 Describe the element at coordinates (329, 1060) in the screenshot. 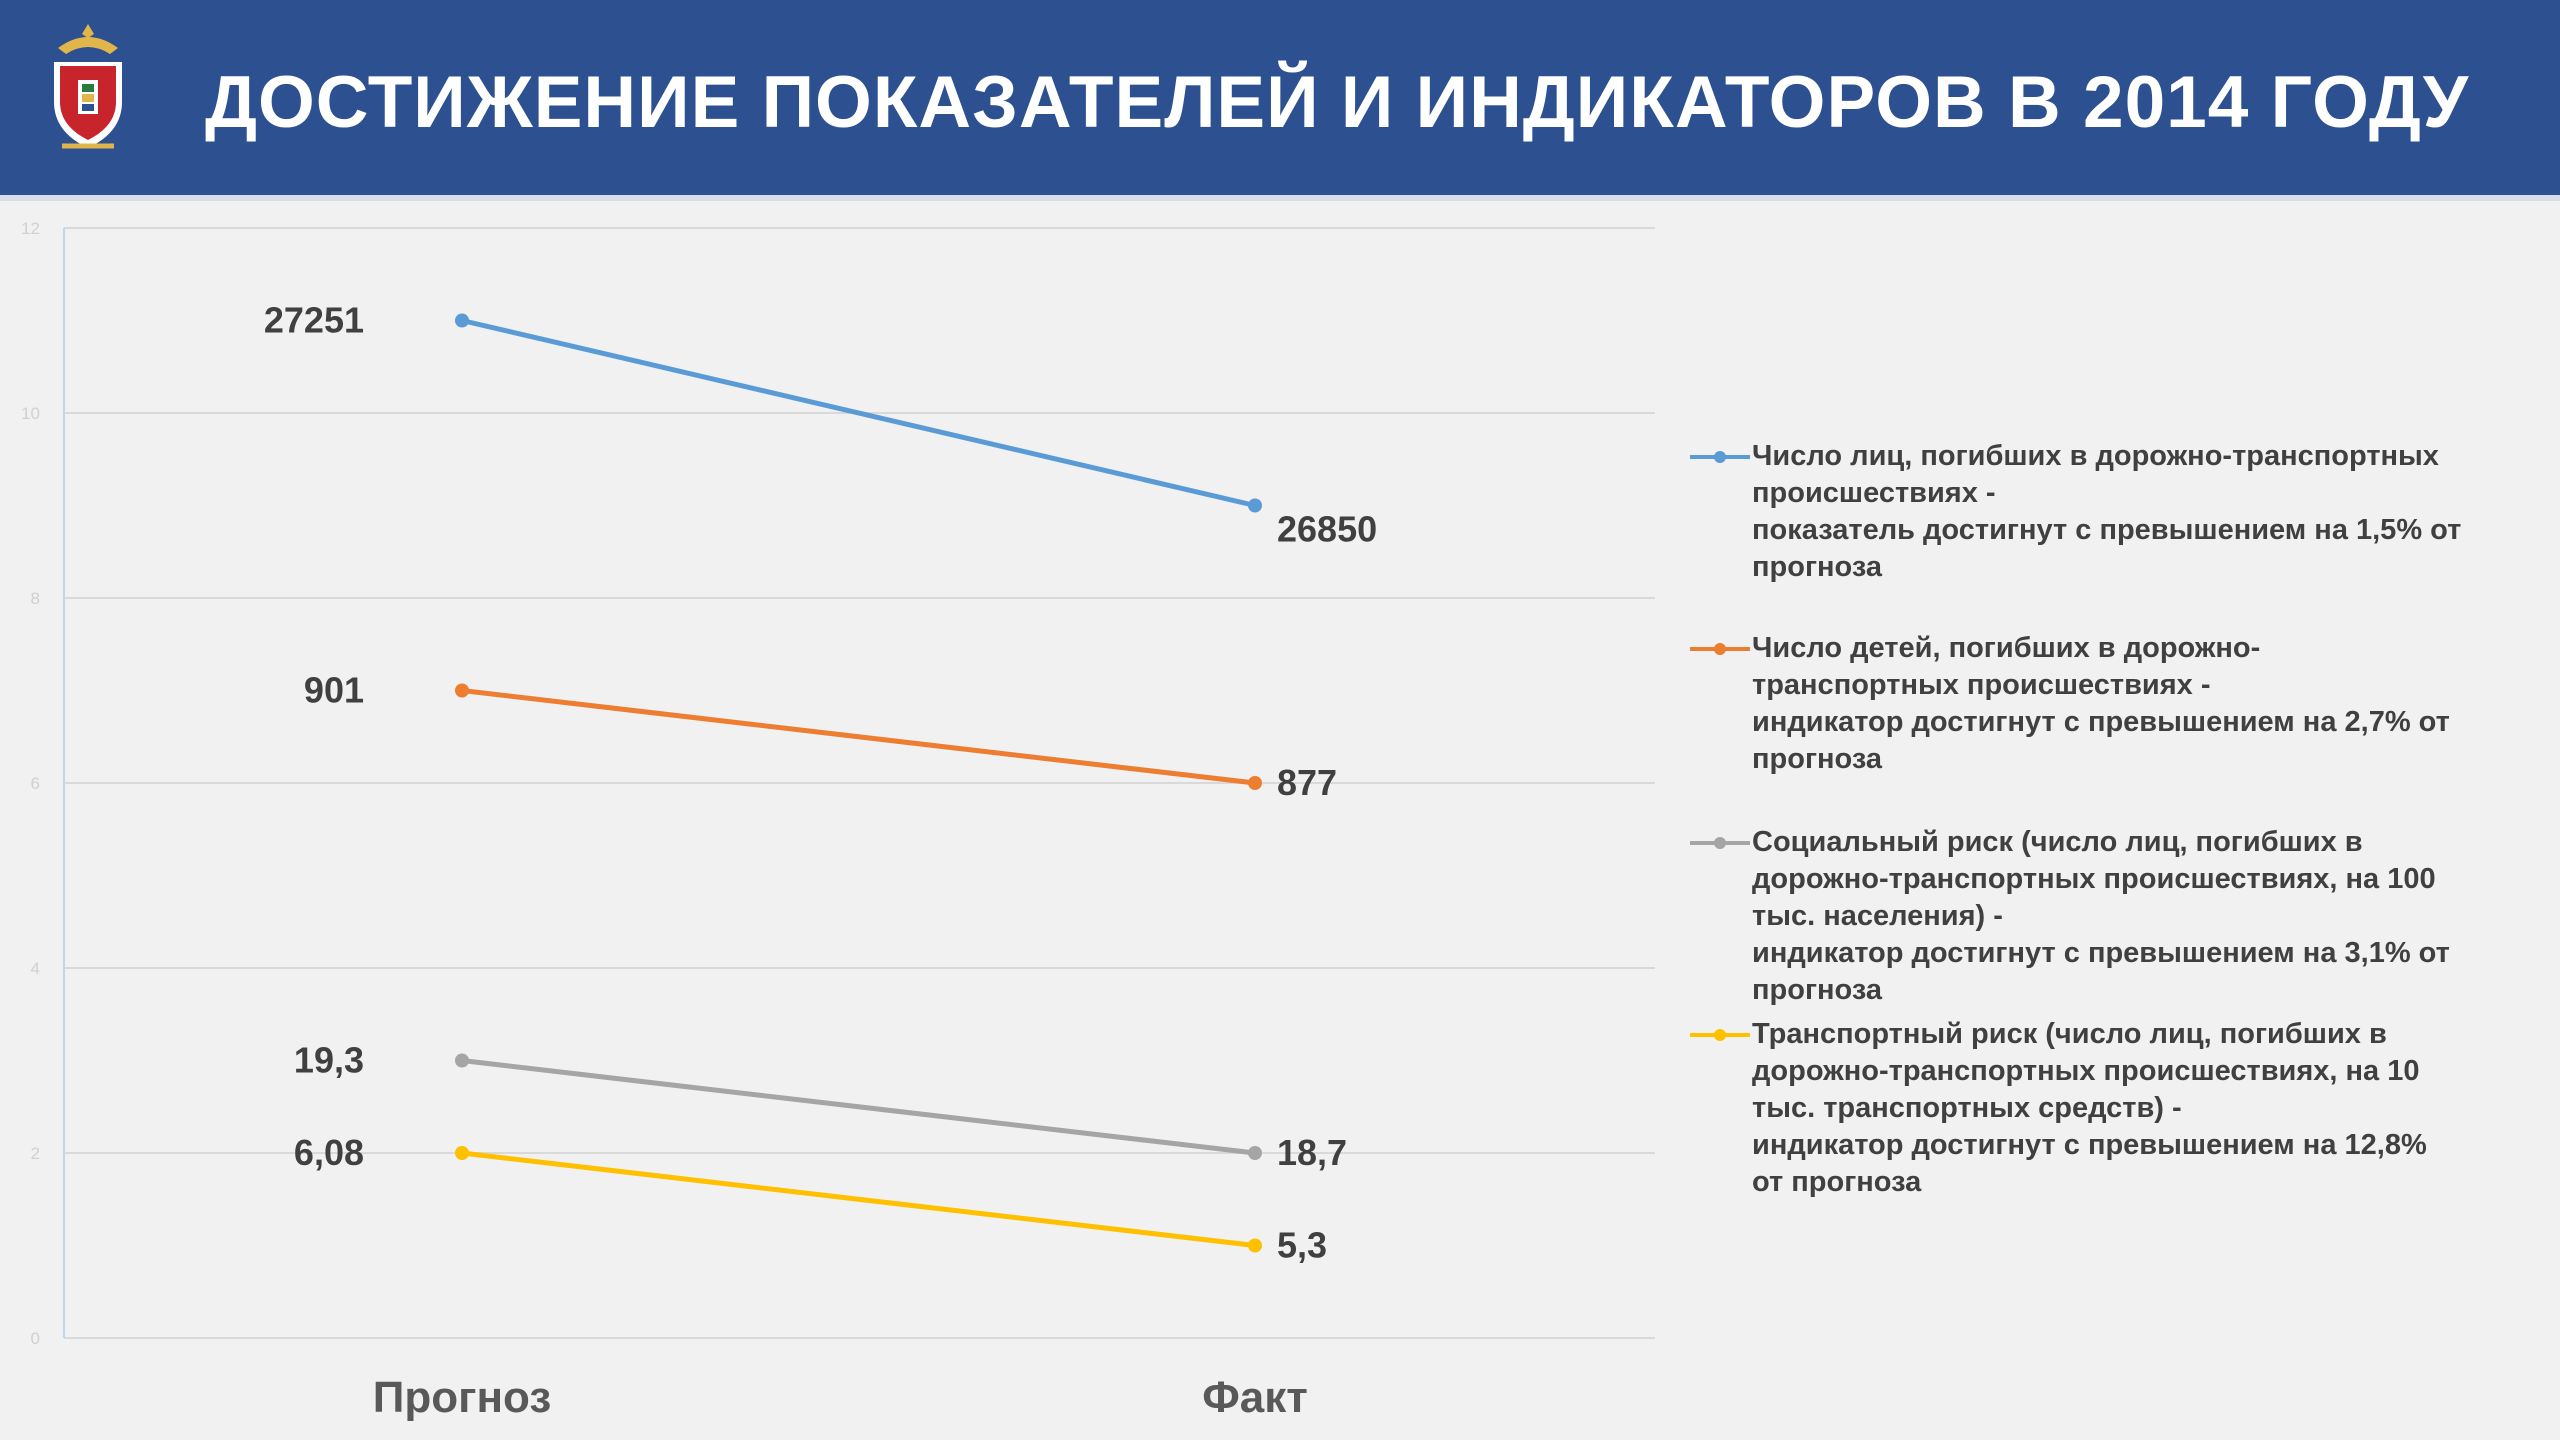

I see `data-label: 19,3` at that location.